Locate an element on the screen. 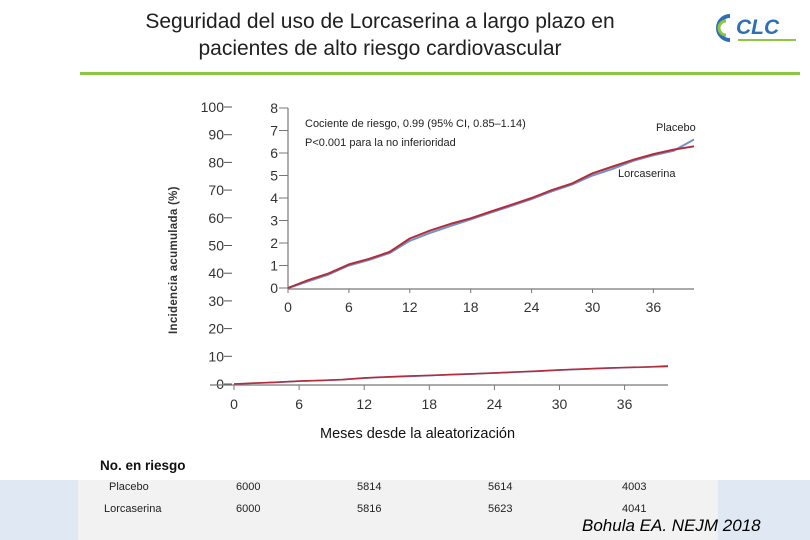 The image size is (810, 540). main-y-tick-label: 70 is located at coordinates (216, 190).